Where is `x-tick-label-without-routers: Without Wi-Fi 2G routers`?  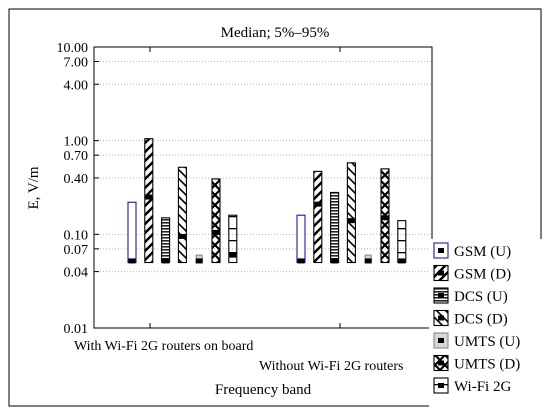 x-tick-label-without-routers: Without Wi-Fi 2G routers is located at coordinates (331, 366).